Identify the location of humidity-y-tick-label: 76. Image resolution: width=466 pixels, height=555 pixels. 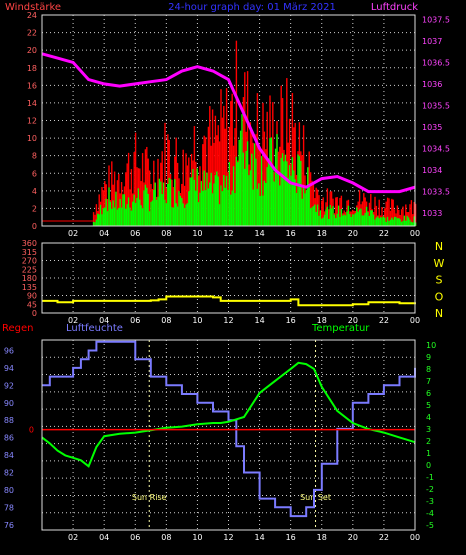
(9, 525).